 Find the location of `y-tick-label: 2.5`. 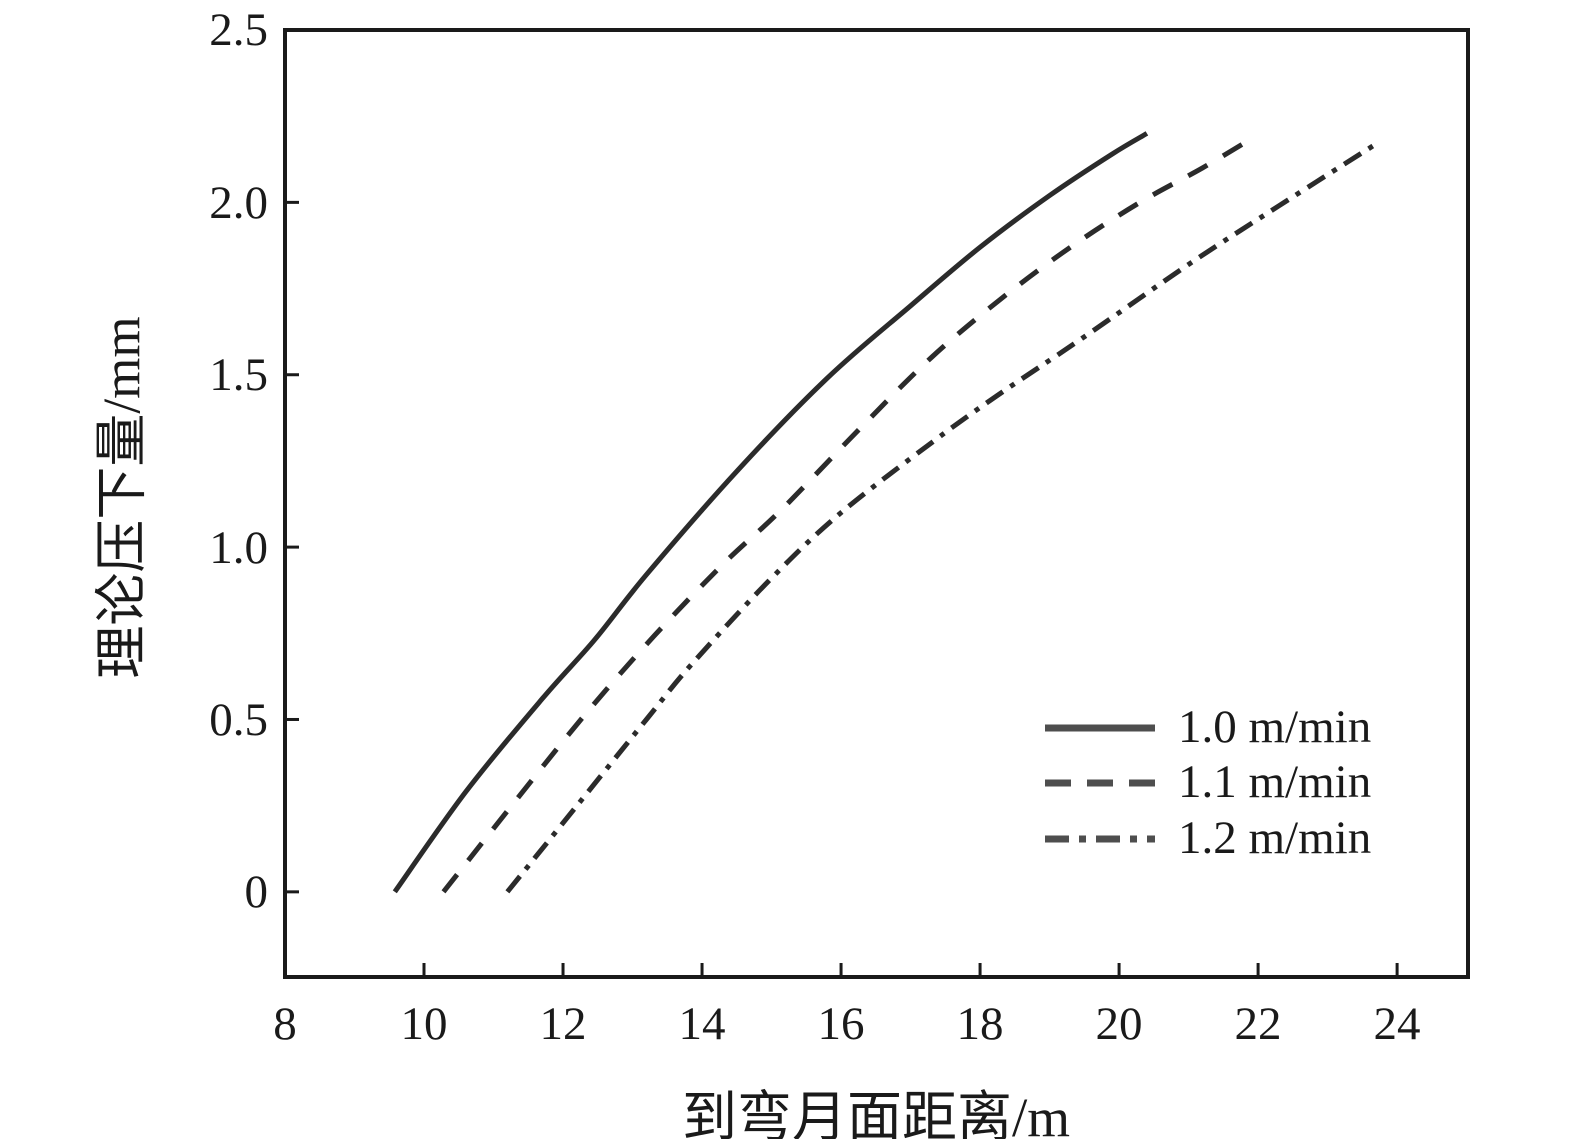

y-tick-label: 2.5 is located at coordinates (238, 30).